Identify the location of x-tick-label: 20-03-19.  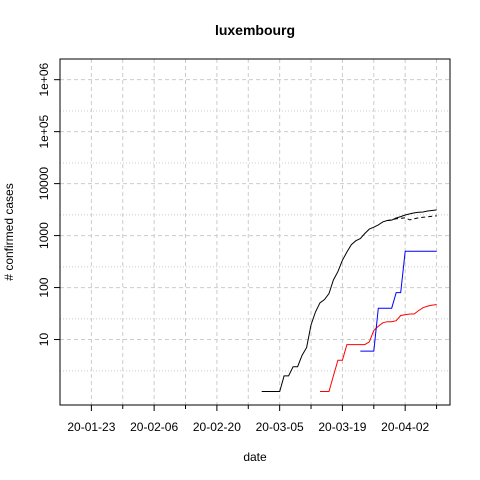
(342, 427).